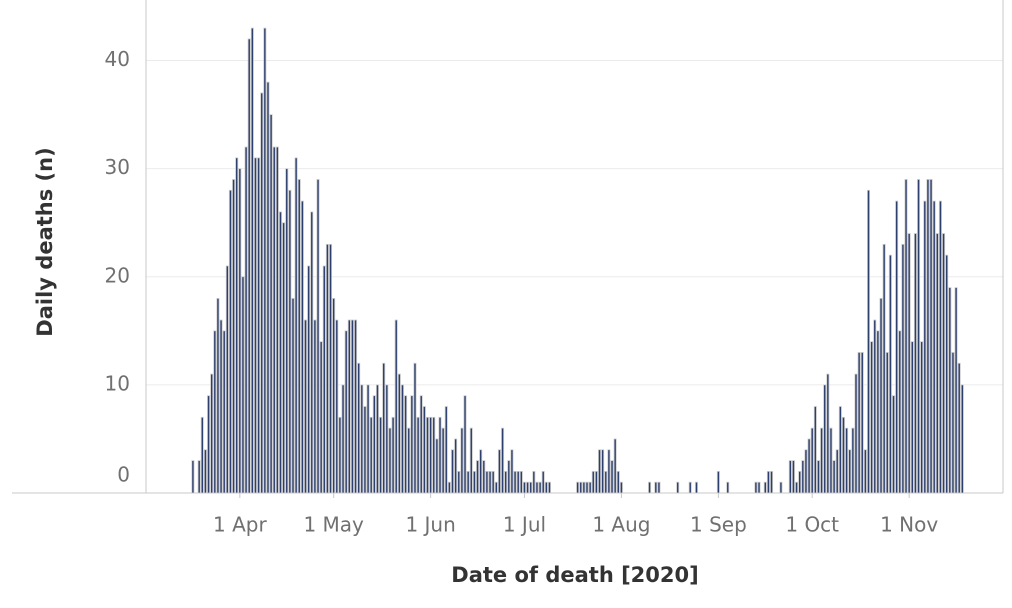 This screenshot has height=608, width=1012. Describe the element at coordinates (123, 475) in the screenshot. I see `y-tick-label: 0` at that location.